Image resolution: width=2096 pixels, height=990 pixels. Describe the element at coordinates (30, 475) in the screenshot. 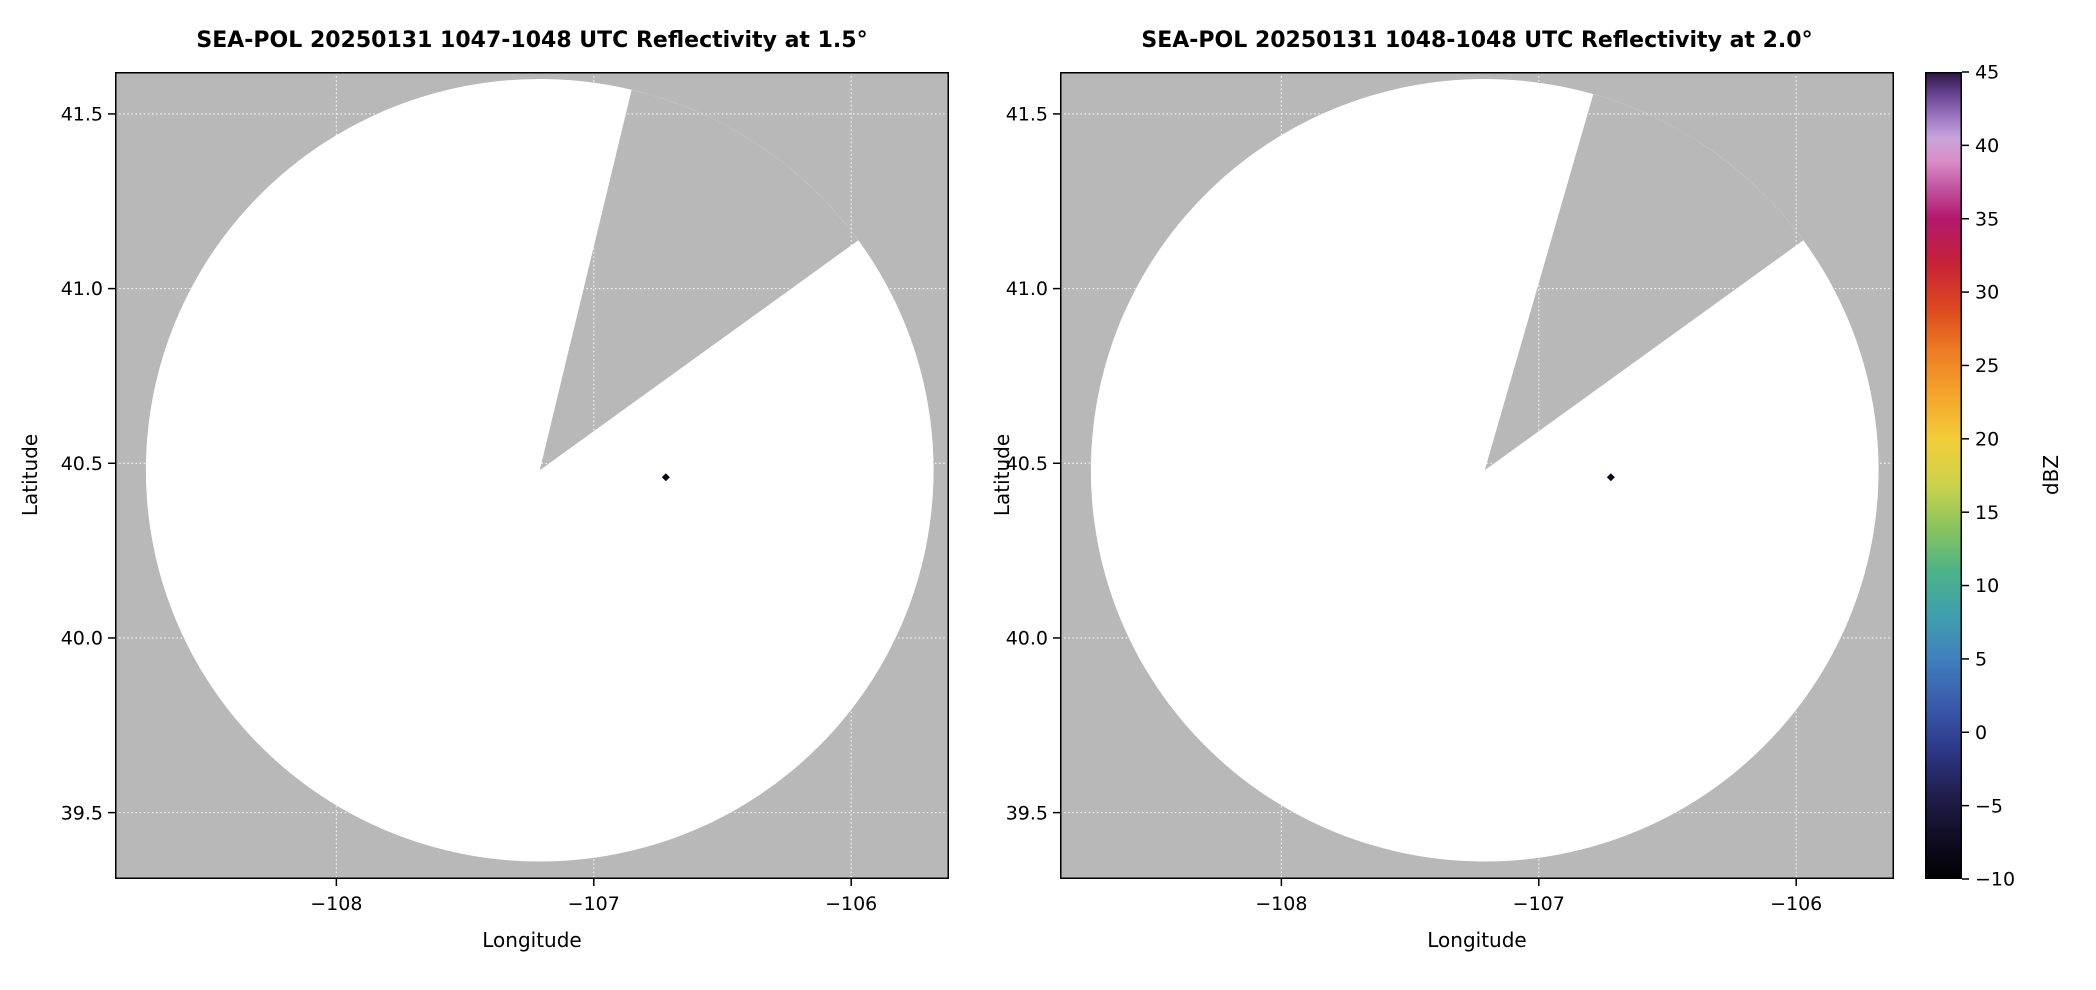

I see `panel-1-ylabel: Latitude` at that location.